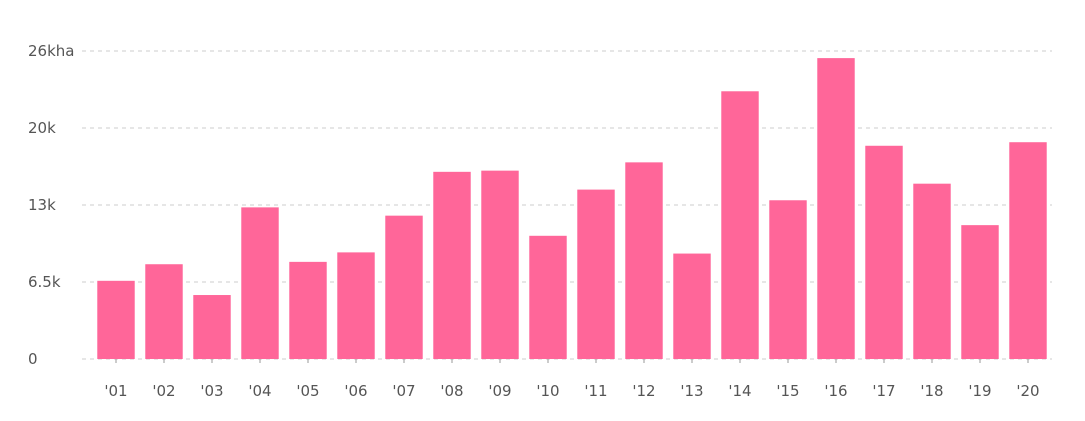 Image resolution: width=1085 pixels, height=421 pixels. Describe the element at coordinates (883, 391) in the screenshot. I see `x-tick-label: '17` at that location.